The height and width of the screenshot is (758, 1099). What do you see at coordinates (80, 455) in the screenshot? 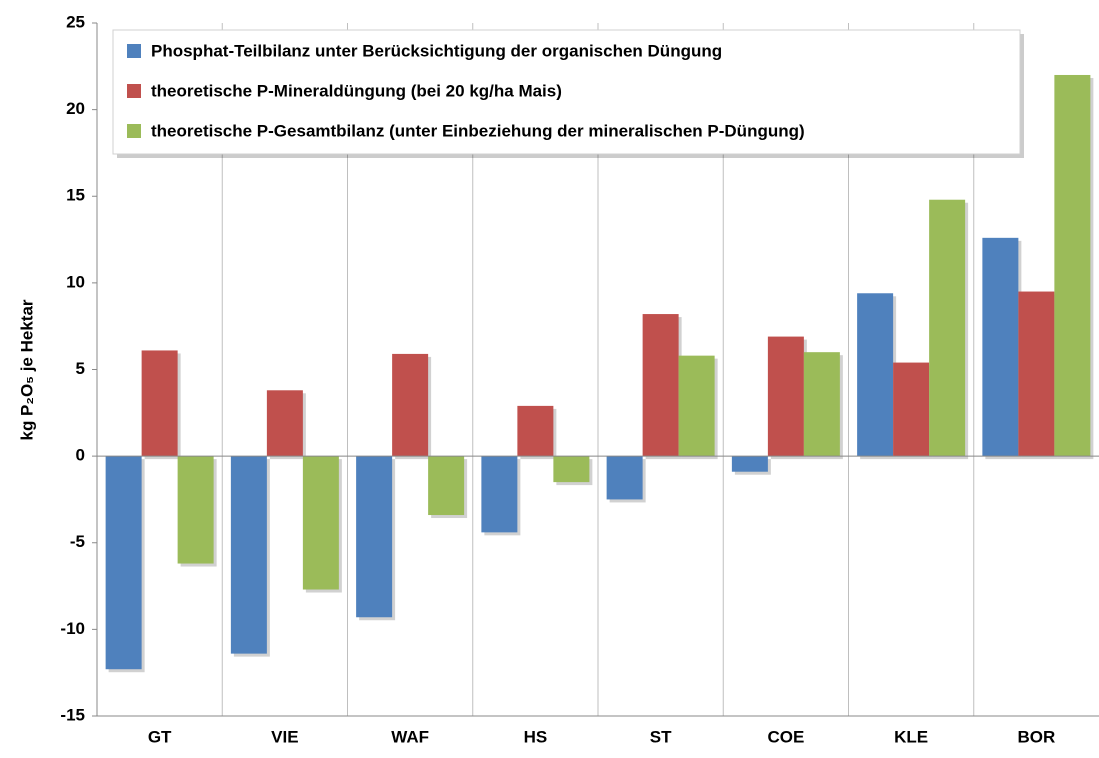
I see `y-tick-label: 0` at bounding box center [80, 455].